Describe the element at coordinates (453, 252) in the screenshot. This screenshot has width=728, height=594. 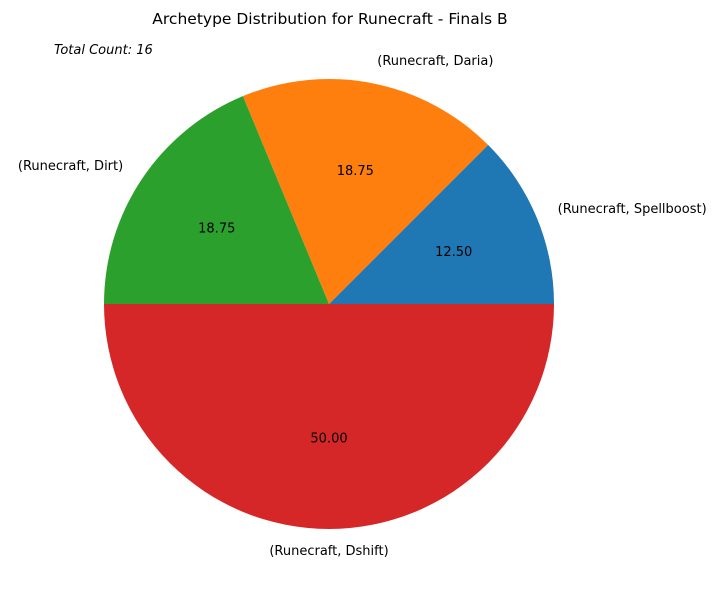
I see `slice-percent-label: 12.50` at that location.